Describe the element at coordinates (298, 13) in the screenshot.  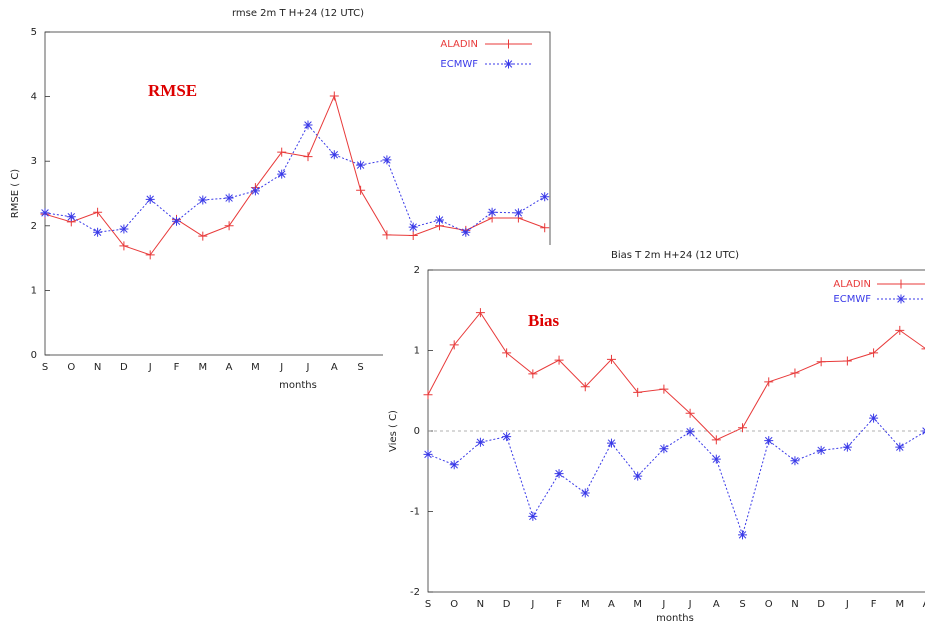
I see `chart-title: rmse 2m T H+24 (12 UTC)` at that location.